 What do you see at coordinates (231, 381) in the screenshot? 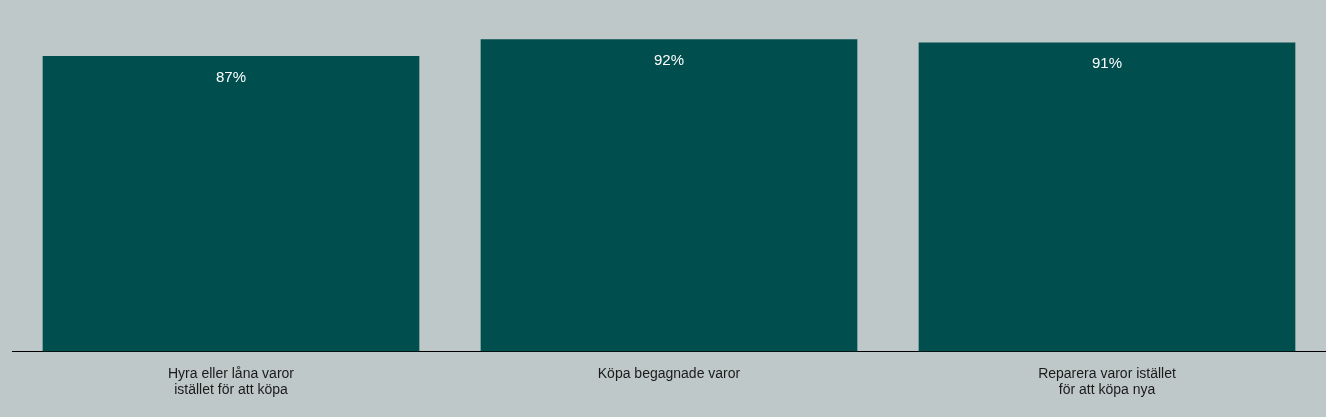
I see `x-tick-label: Hyra eller låna varor istället för att köpa` at bounding box center [231, 381].